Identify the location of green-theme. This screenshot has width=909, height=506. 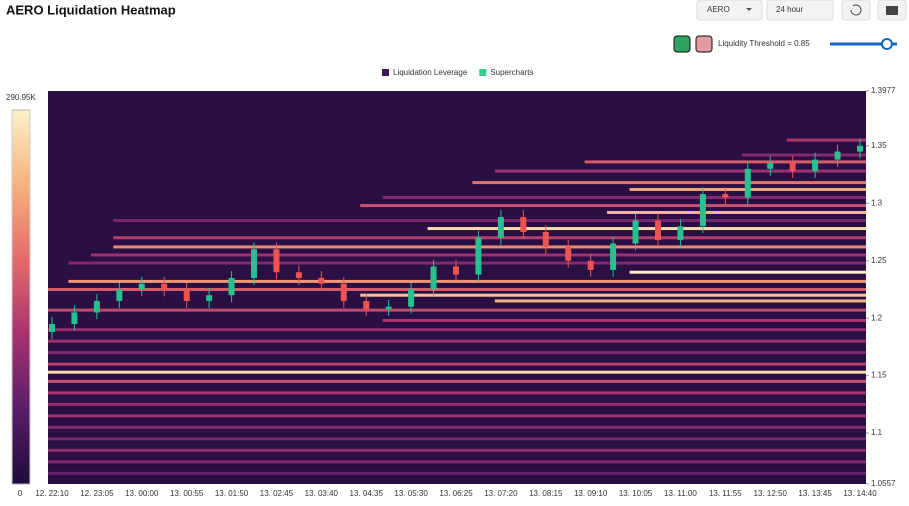
(682, 44).